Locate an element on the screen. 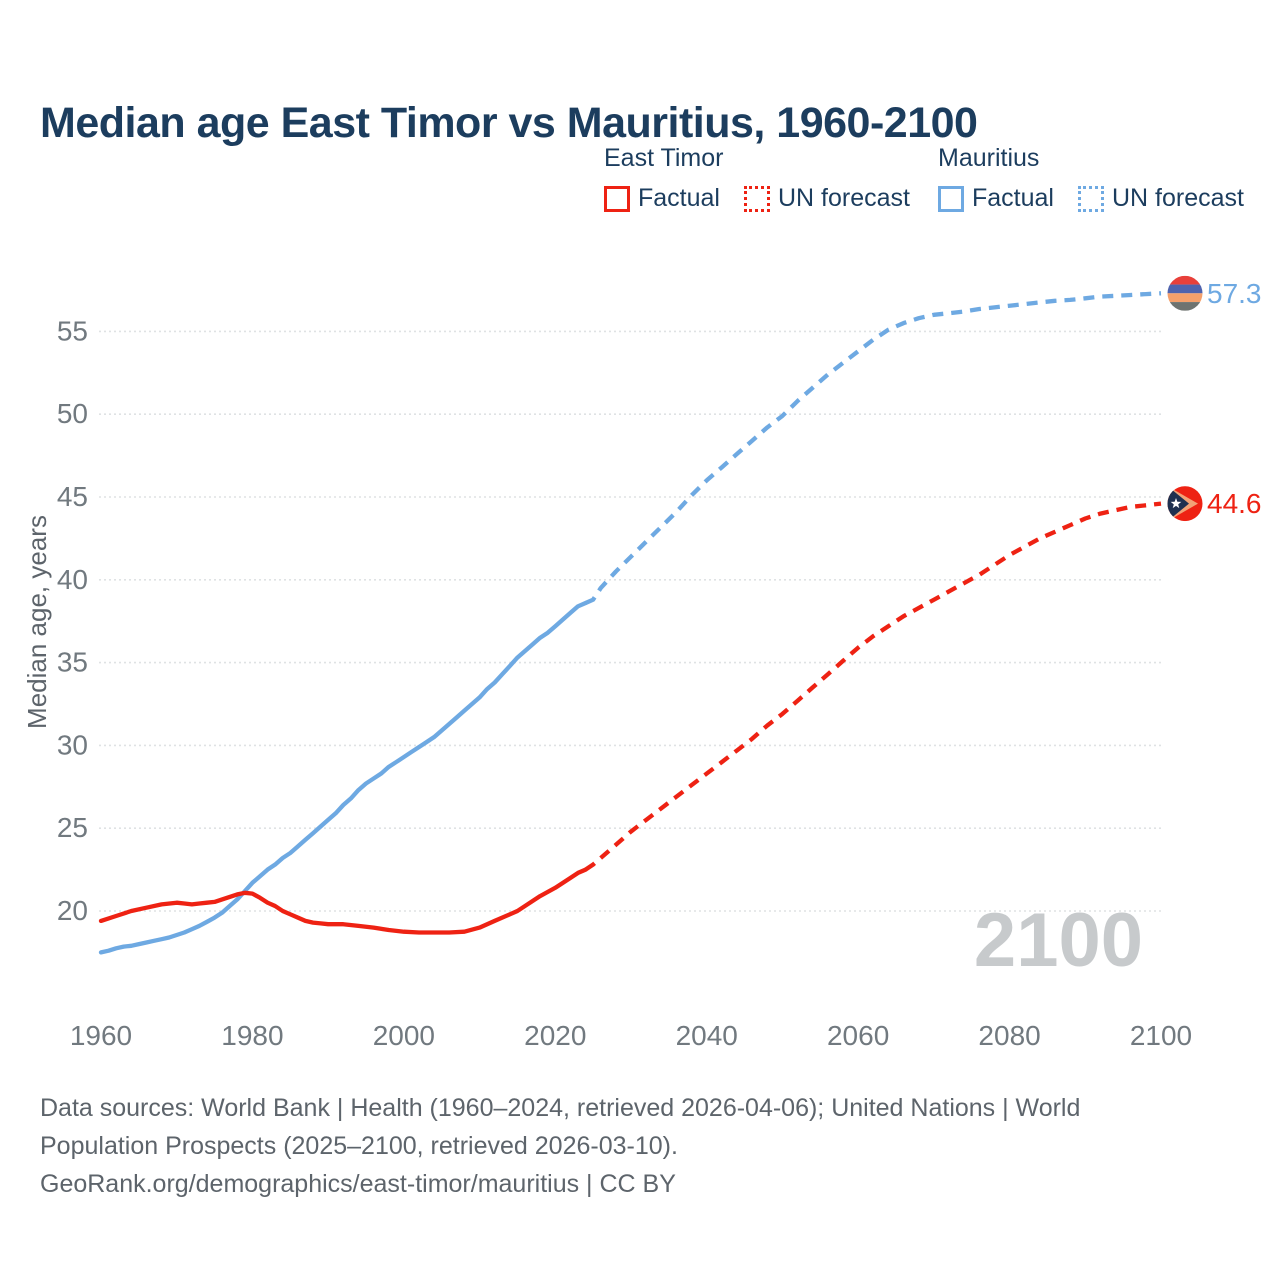 This screenshot has height=1280, width=1280. watermark-year: 2100 is located at coordinates (1058, 940).